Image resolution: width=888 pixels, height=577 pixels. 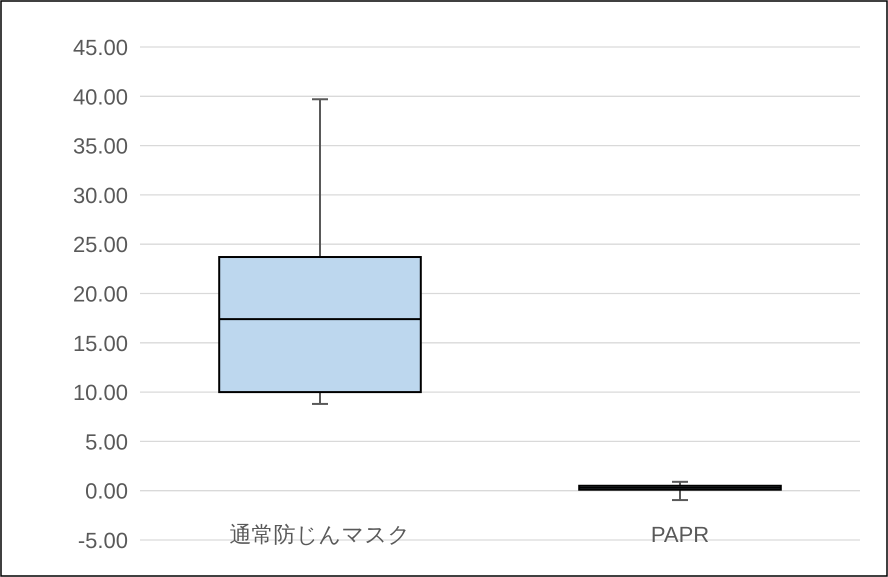 What do you see at coordinates (100, 97) in the screenshot?
I see `y-tick-label: 40.00` at bounding box center [100, 97].